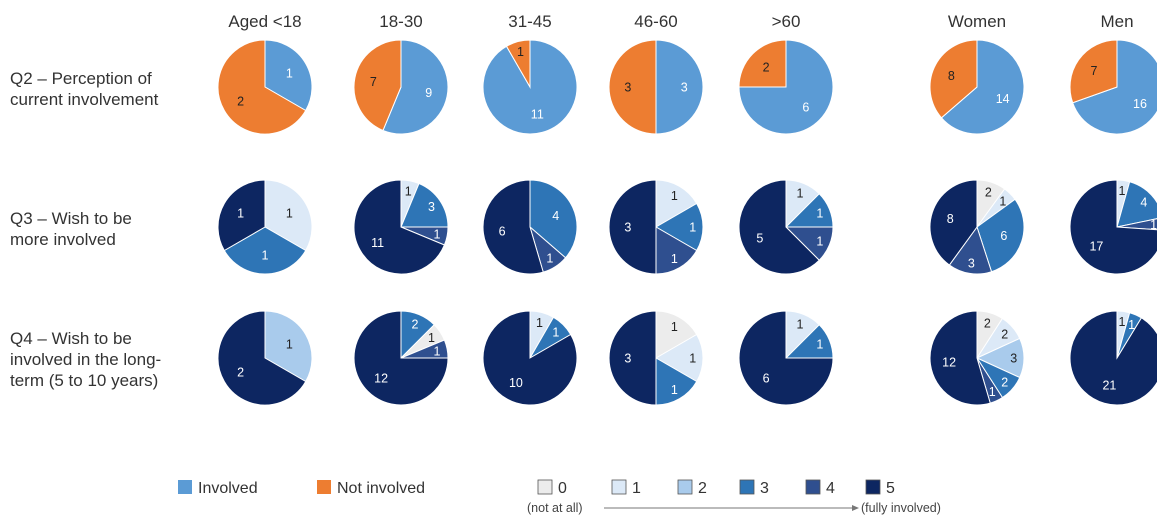 The image size is (1157, 520). I want to click on legend-item: 0, so click(552, 488).